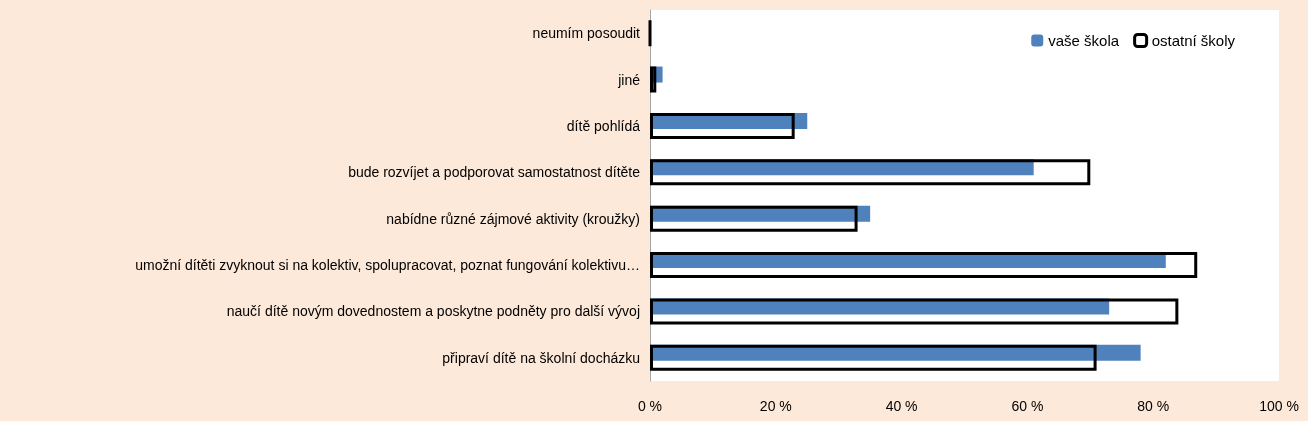 The width and height of the screenshot is (1308, 421). Describe the element at coordinates (775, 406) in the screenshot. I see `x-tick-label: 20 %` at that location.